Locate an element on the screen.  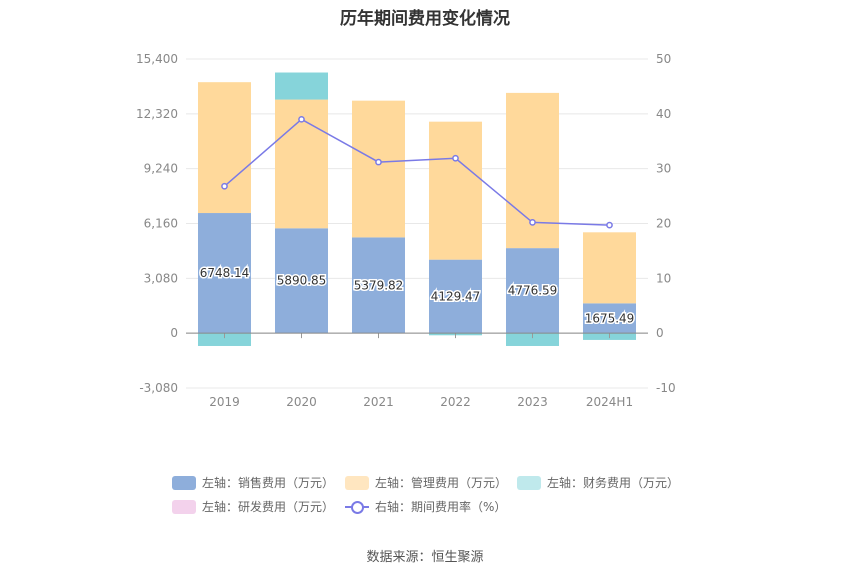
data-label: 4776.59 is located at coordinates (533, 291).